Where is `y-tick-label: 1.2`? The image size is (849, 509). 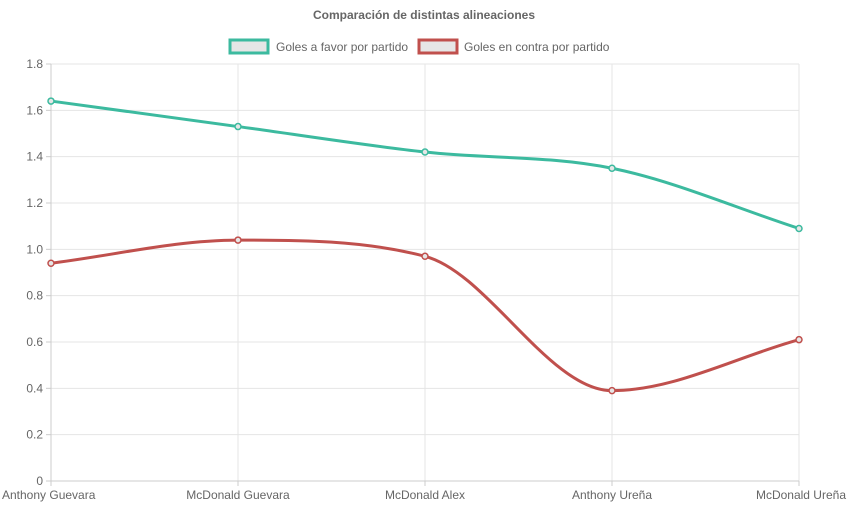 y-tick-label: 1.2 is located at coordinates (34, 203).